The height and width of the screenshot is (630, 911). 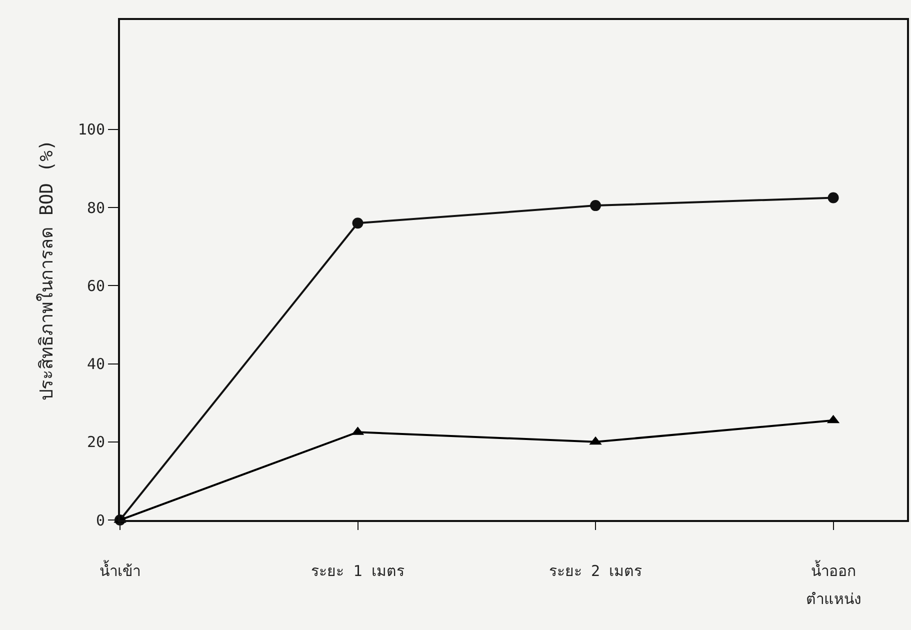 What do you see at coordinates (120, 570) in the screenshot?
I see `x-tick-label: น้ำเข้า` at bounding box center [120, 570].